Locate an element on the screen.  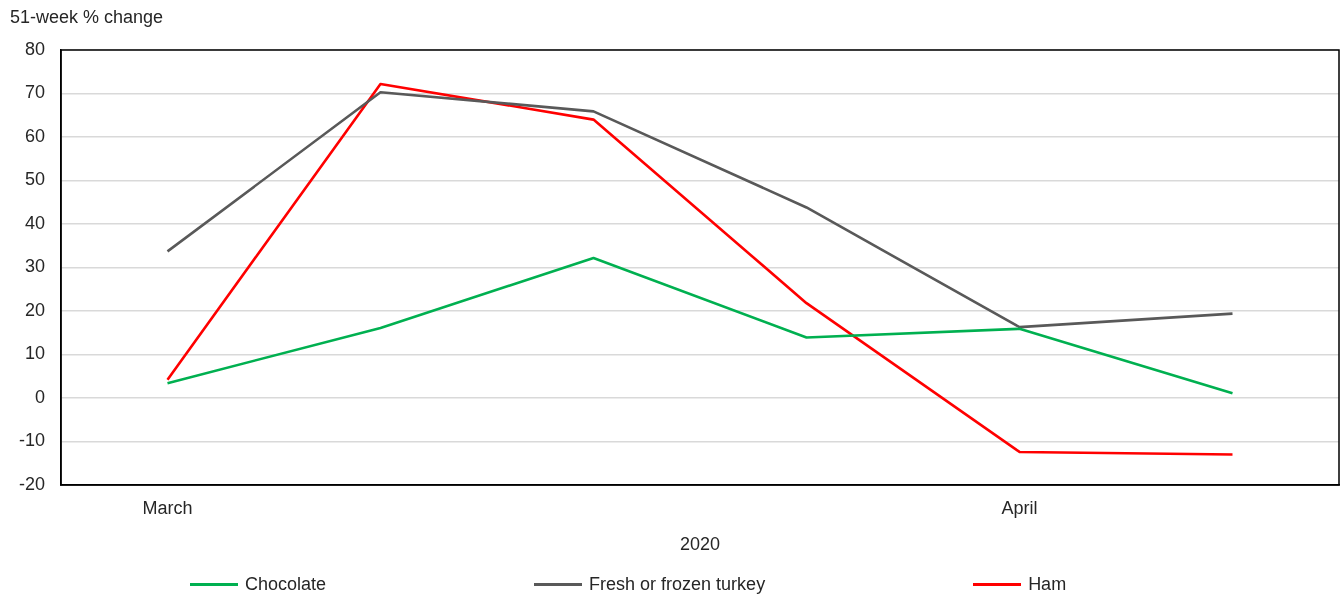
y-tick-label: 80 is located at coordinates (34, 48).